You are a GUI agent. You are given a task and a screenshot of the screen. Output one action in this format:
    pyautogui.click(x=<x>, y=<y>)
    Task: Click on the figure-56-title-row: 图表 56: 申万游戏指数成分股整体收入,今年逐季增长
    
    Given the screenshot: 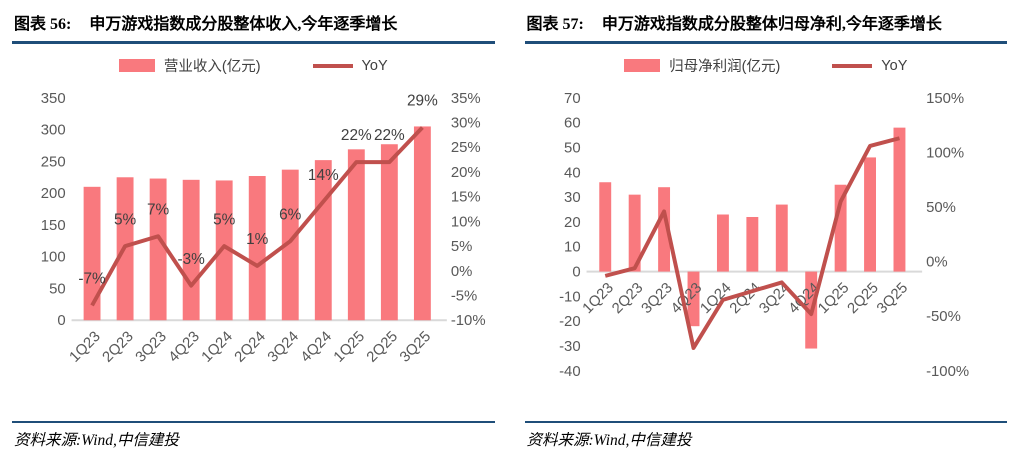 What is the action you would take?
    pyautogui.click(x=253, y=20)
    